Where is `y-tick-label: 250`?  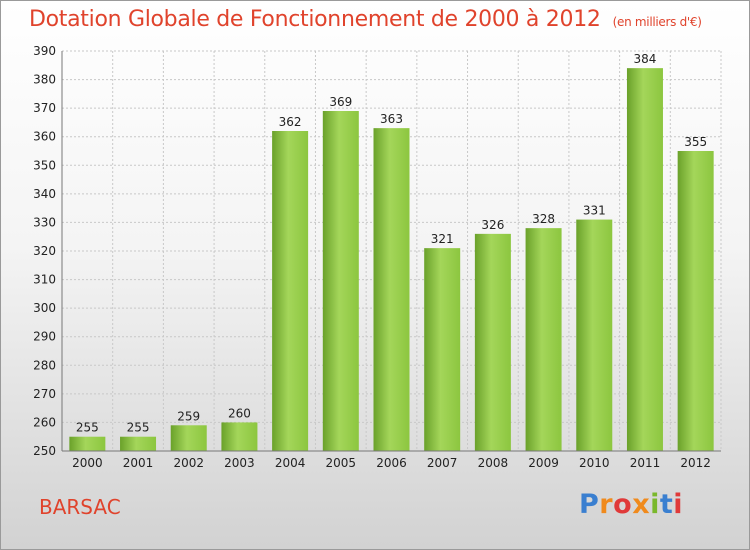
y-tick-label: 250 is located at coordinates (44, 451).